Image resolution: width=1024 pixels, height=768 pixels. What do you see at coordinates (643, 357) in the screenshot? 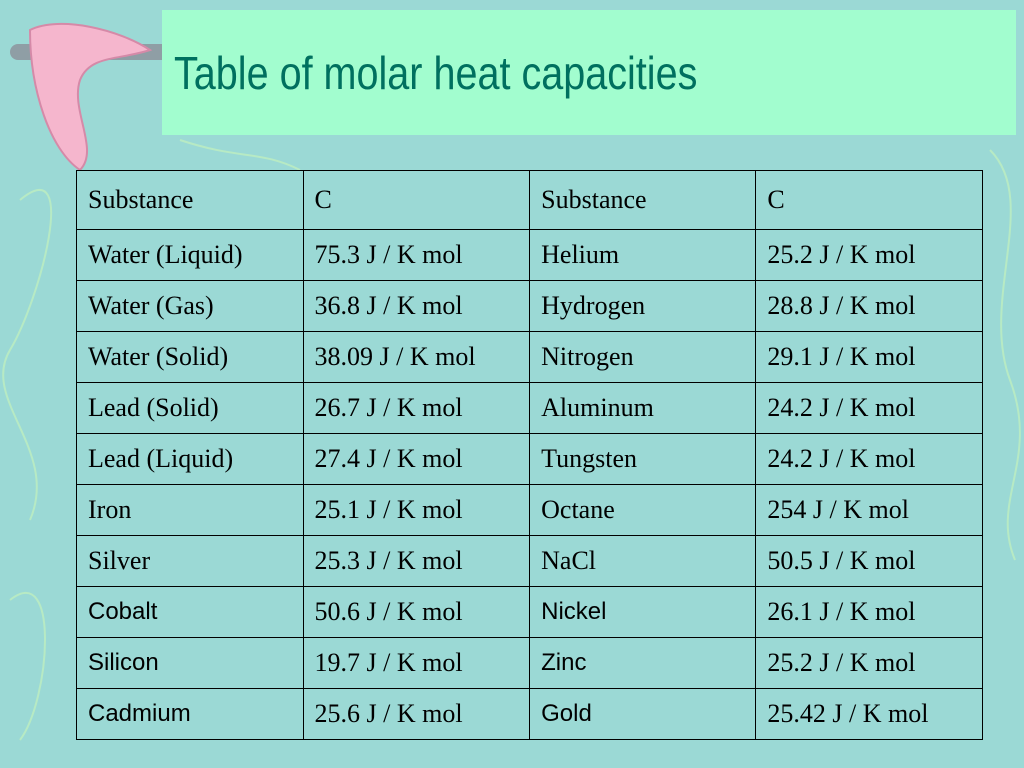
I see `table-cell: Nitrogen` at bounding box center [643, 357].